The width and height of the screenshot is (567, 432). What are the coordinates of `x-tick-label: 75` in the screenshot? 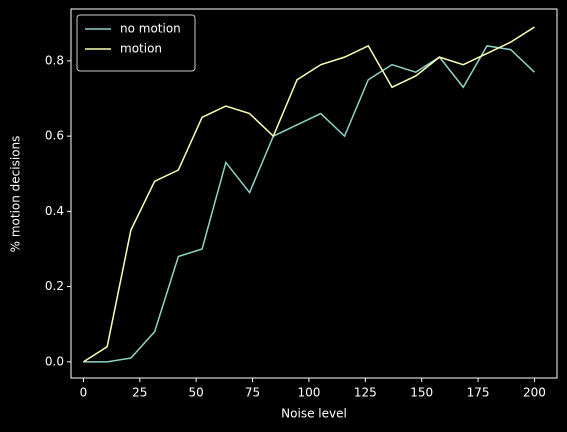 It's located at (252, 393).